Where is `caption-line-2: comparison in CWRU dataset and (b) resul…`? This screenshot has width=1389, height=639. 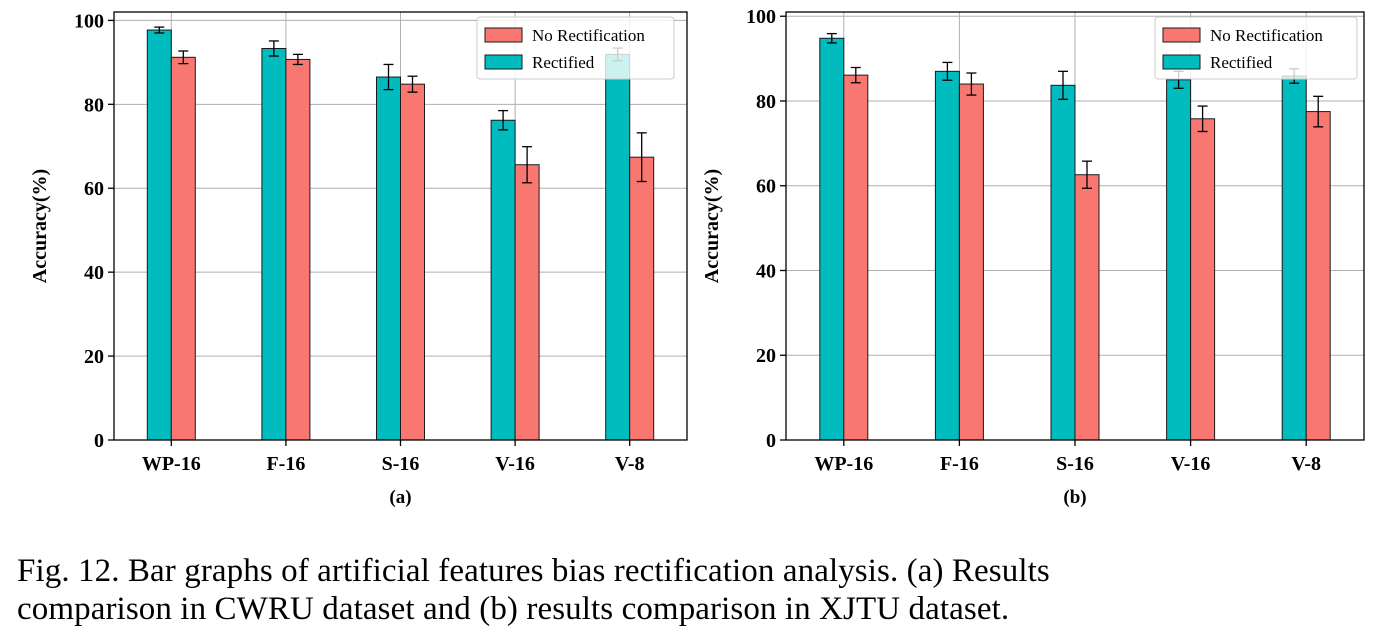 caption-line-2: comparison in CWRU dataset and (b) resul… is located at coordinates (513, 609).